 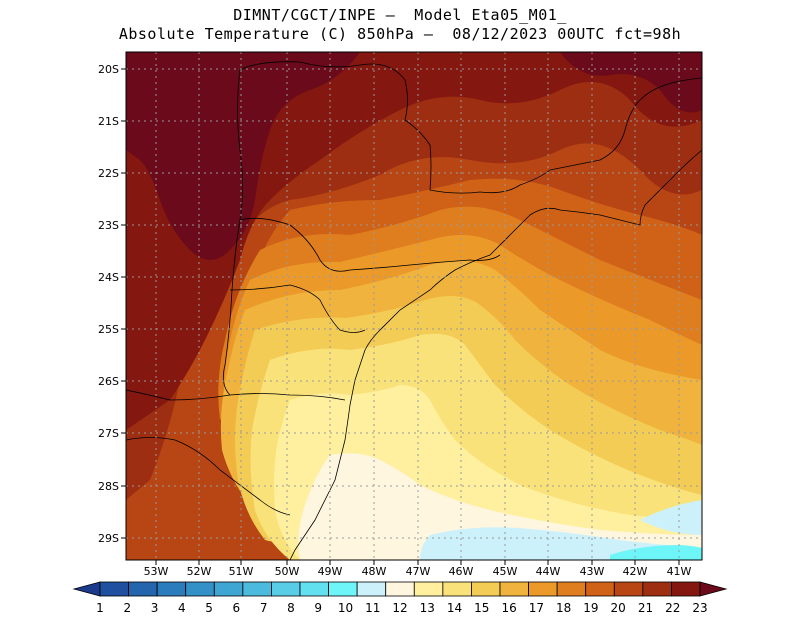 What do you see at coordinates (108, 225) in the screenshot?
I see `lat-label: 23S` at bounding box center [108, 225].